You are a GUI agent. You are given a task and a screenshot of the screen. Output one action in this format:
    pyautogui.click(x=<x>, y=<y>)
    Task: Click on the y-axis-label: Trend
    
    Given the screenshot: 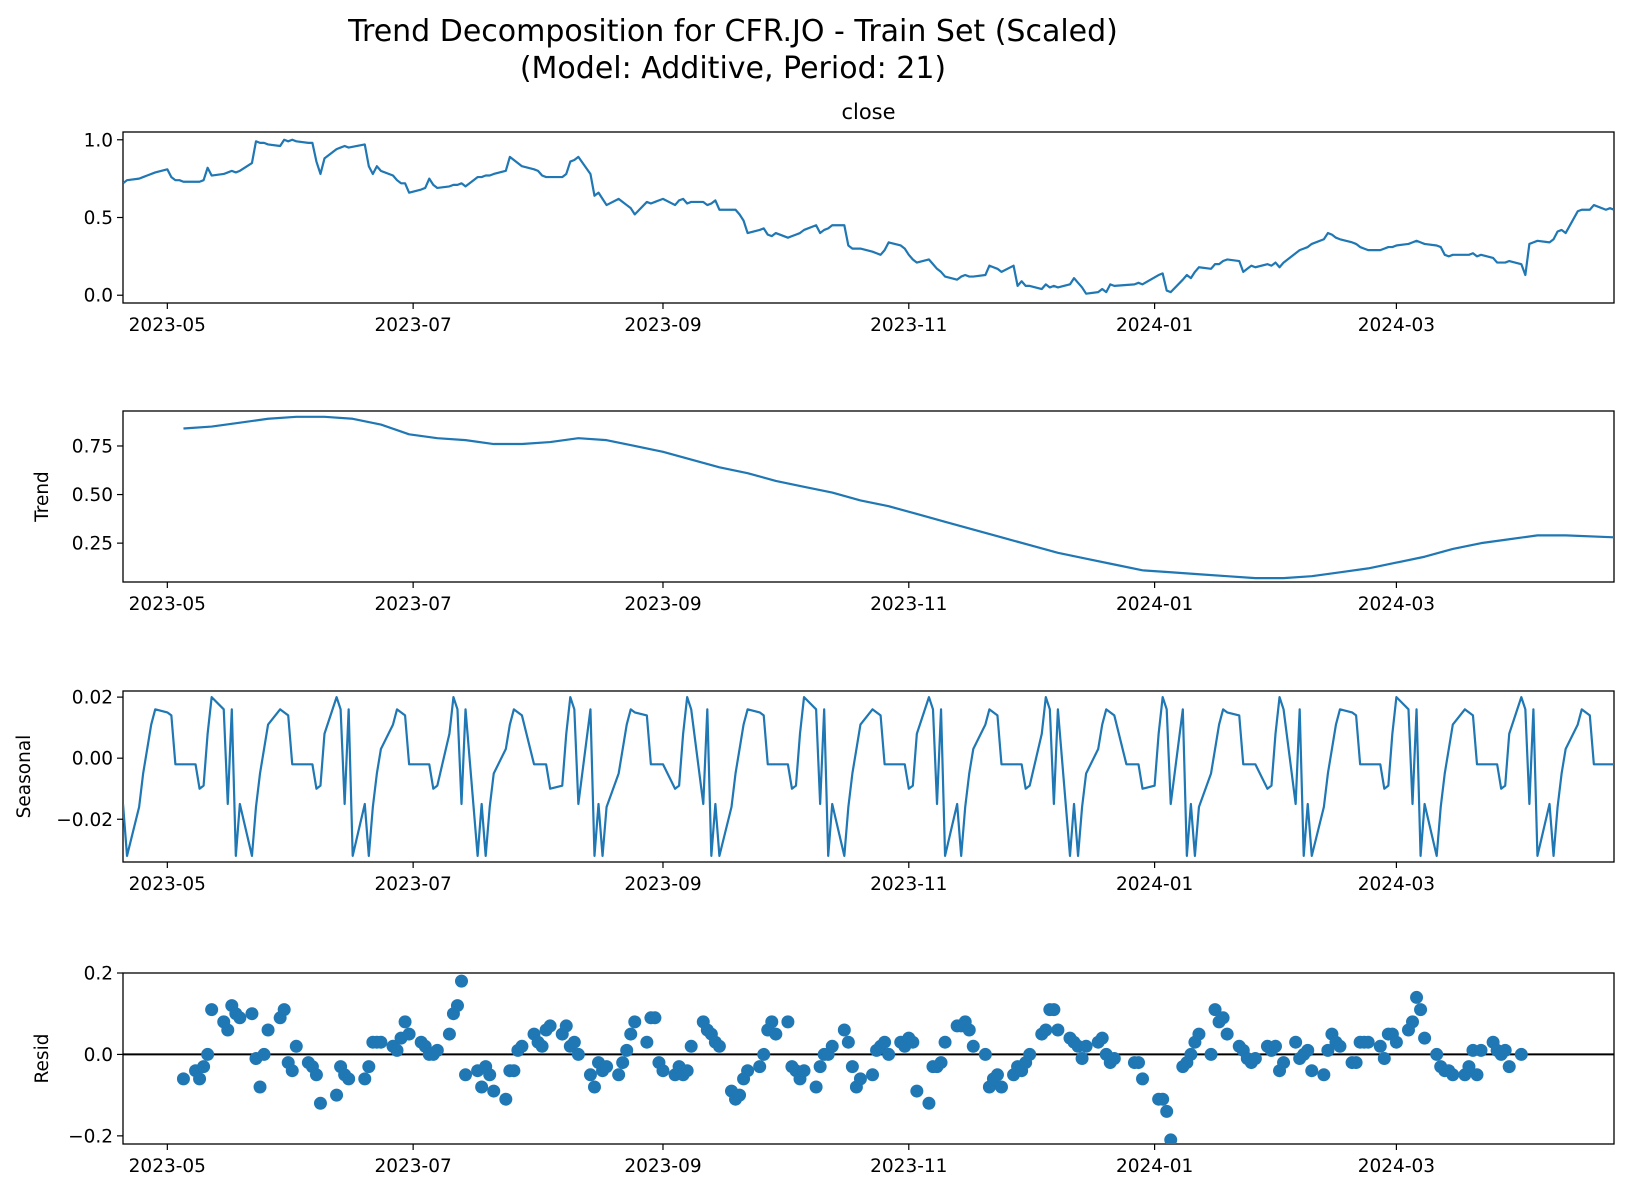 What is the action you would take?
    pyautogui.click(x=42, y=497)
    